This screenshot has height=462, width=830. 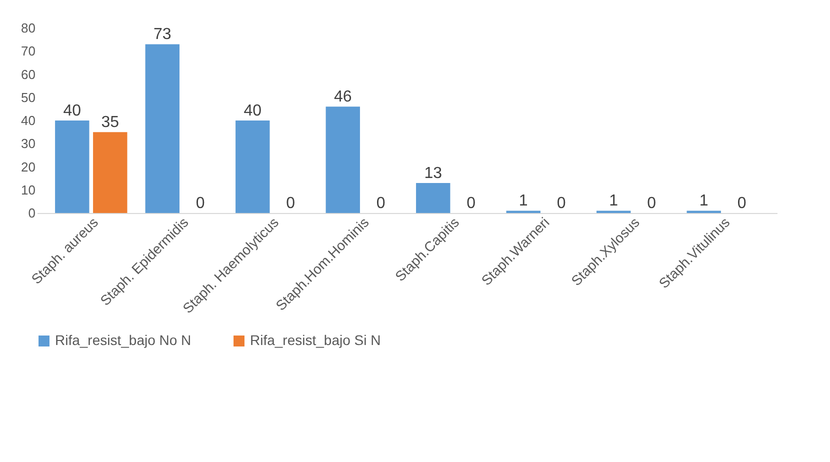 What do you see at coordinates (123, 340) in the screenshot?
I see `legend-label: Rifa_resist_bajo No N` at bounding box center [123, 340].